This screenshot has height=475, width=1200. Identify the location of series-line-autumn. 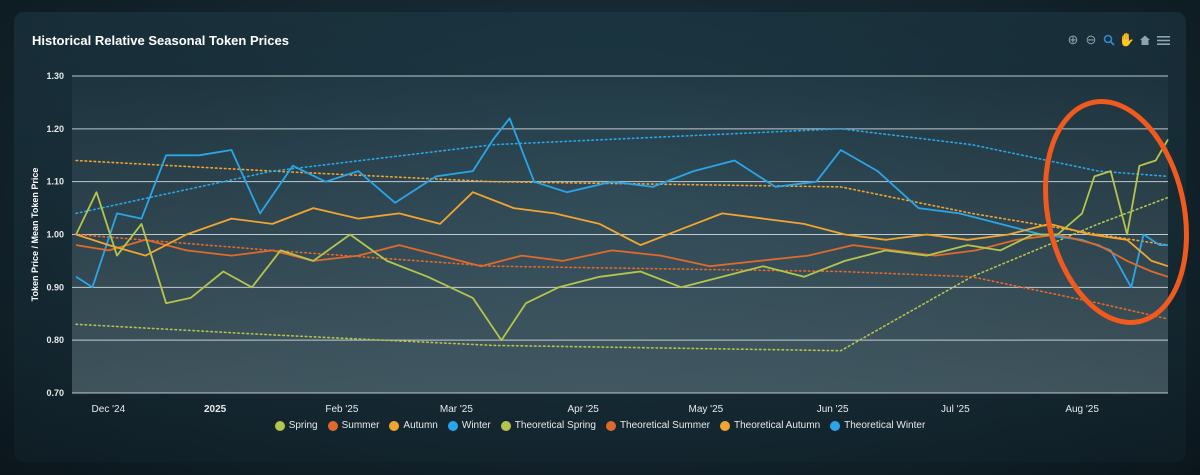
(622, 229).